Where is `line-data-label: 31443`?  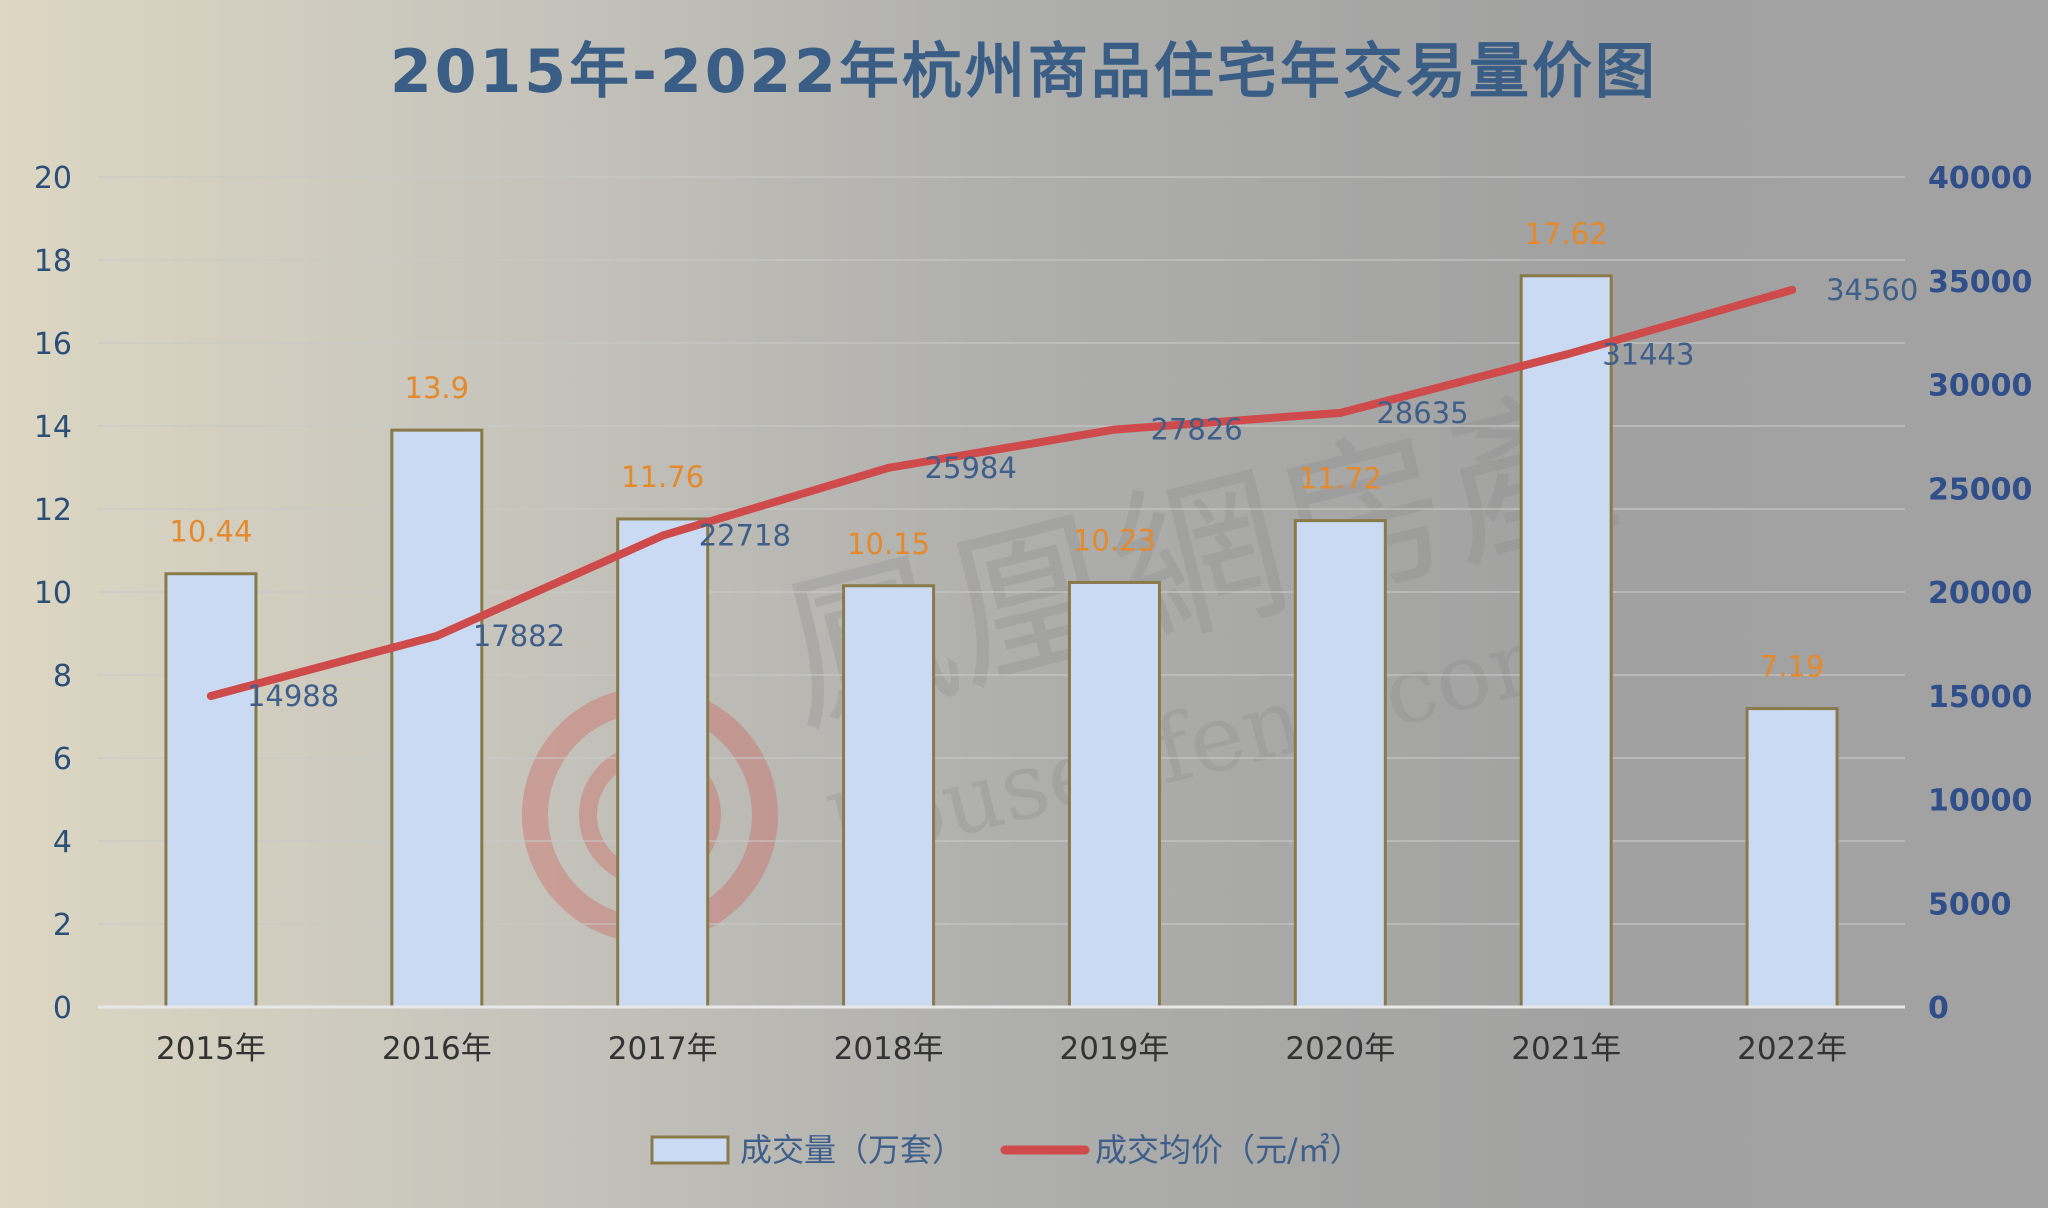 line-data-label: 31443 is located at coordinates (1648, 355).